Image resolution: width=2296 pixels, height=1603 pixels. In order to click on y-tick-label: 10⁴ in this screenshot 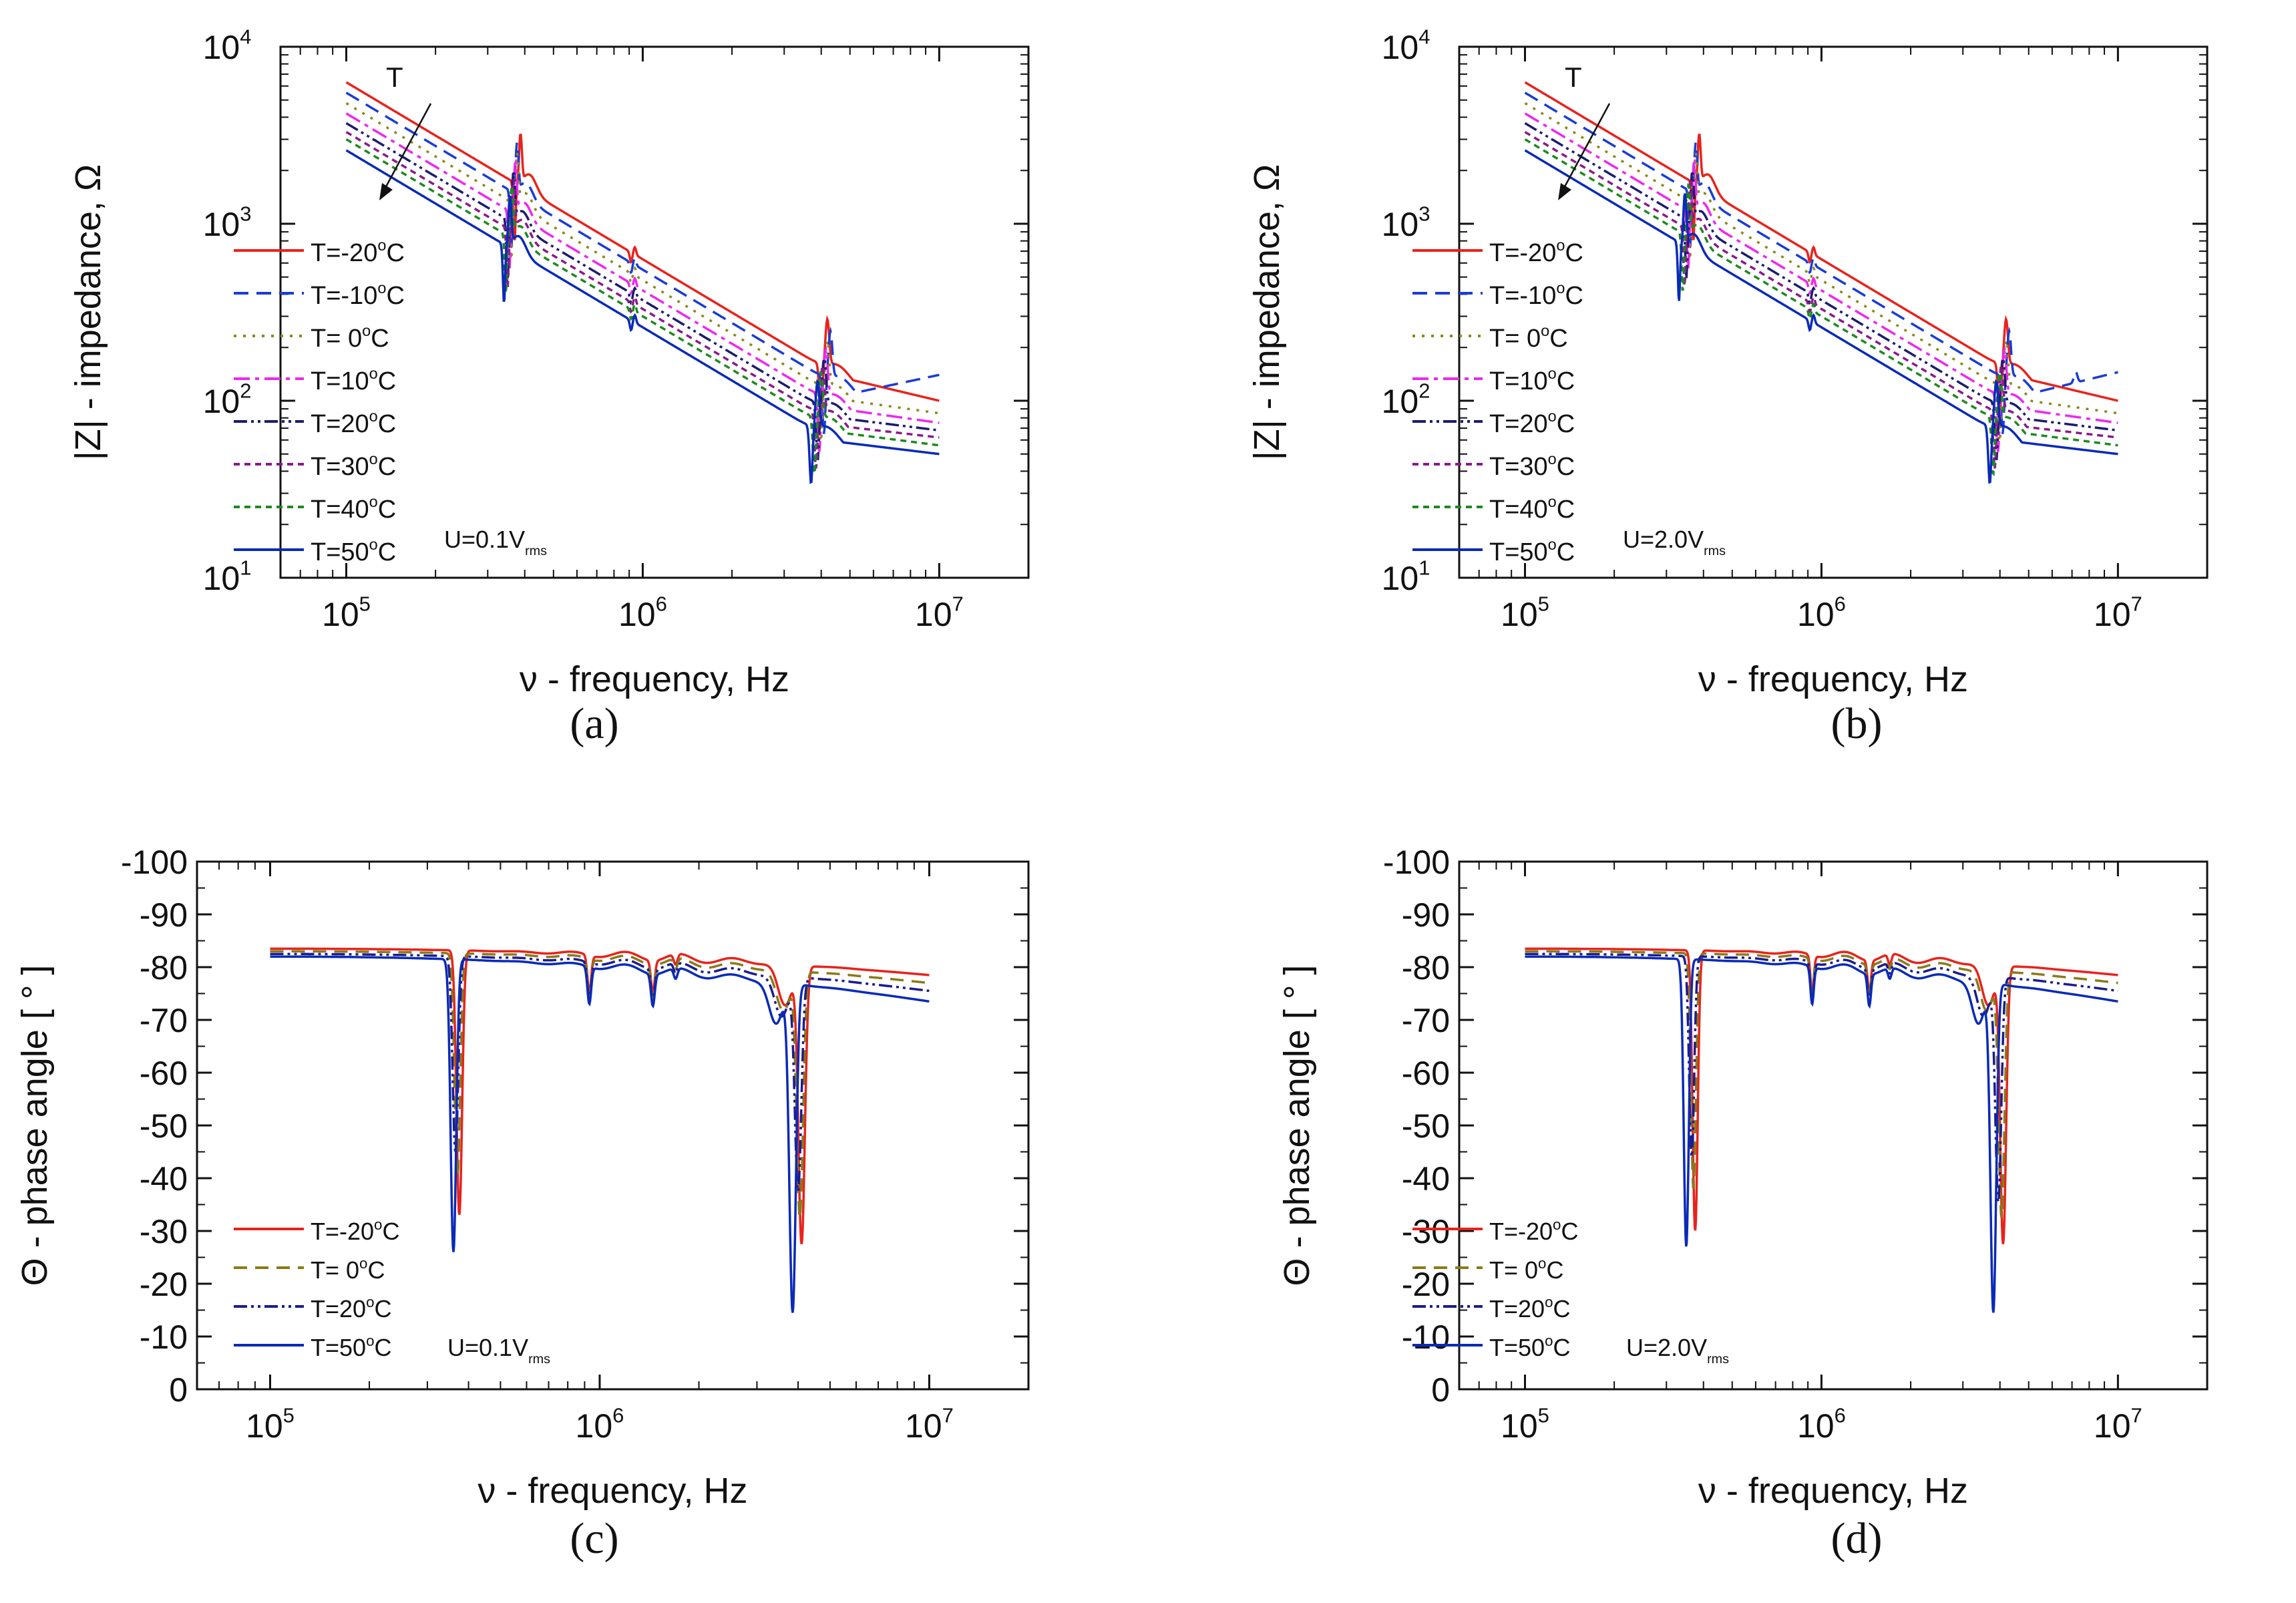, I will do `click(227, 46)`.